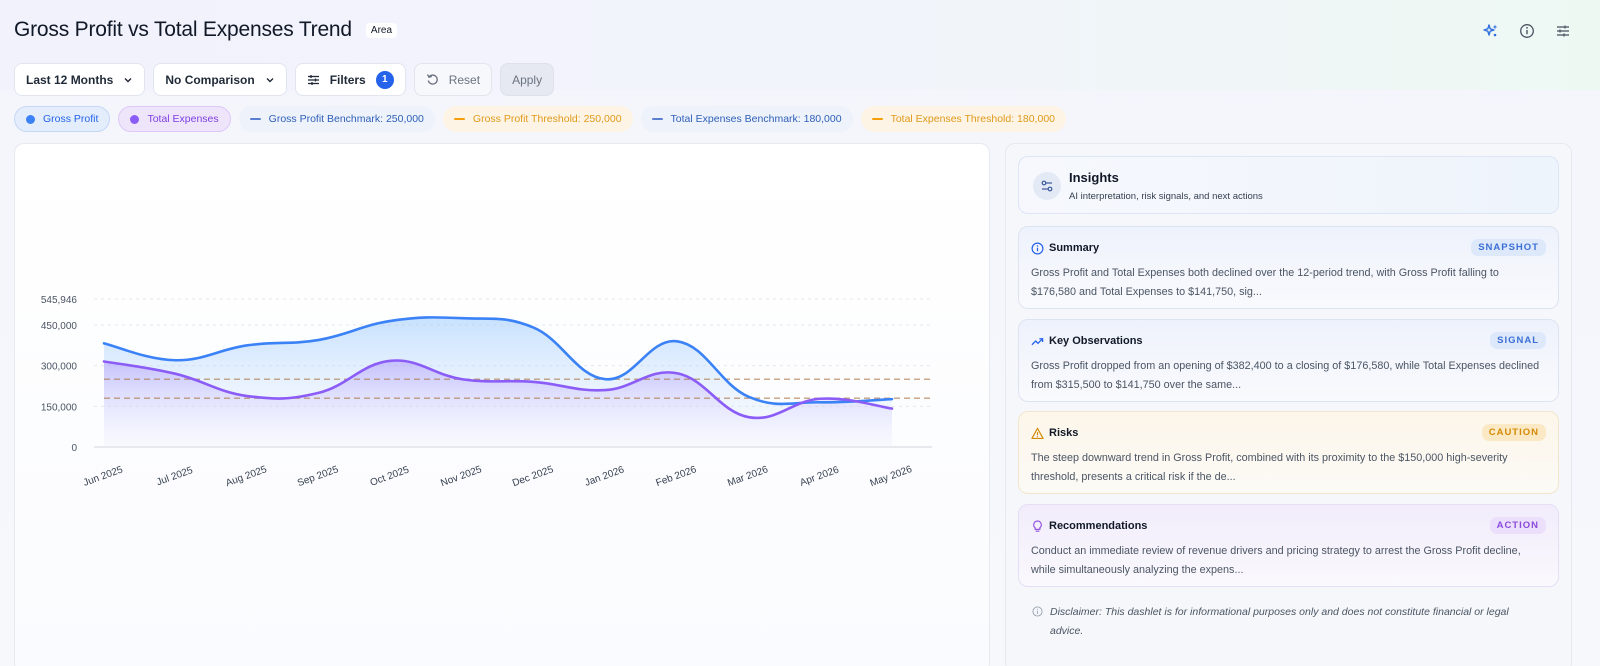  Describe the element at coordinates (318, 476) in the screenshot. I see `x-tick-label: Sep 2025` at that location.